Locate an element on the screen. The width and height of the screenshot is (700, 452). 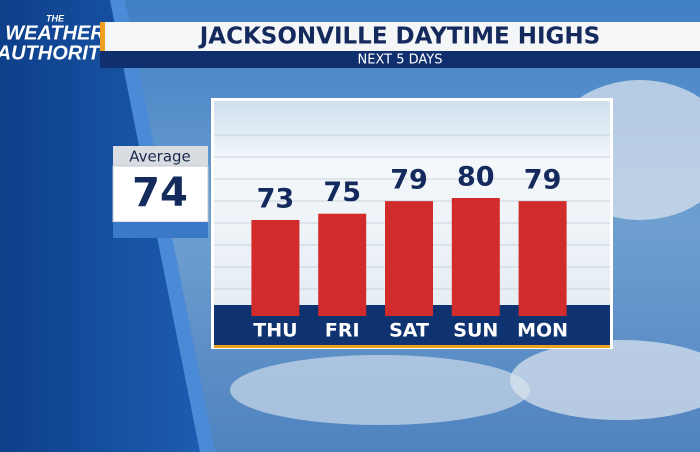
subtitle-bar is located at coordinates (400, 59).